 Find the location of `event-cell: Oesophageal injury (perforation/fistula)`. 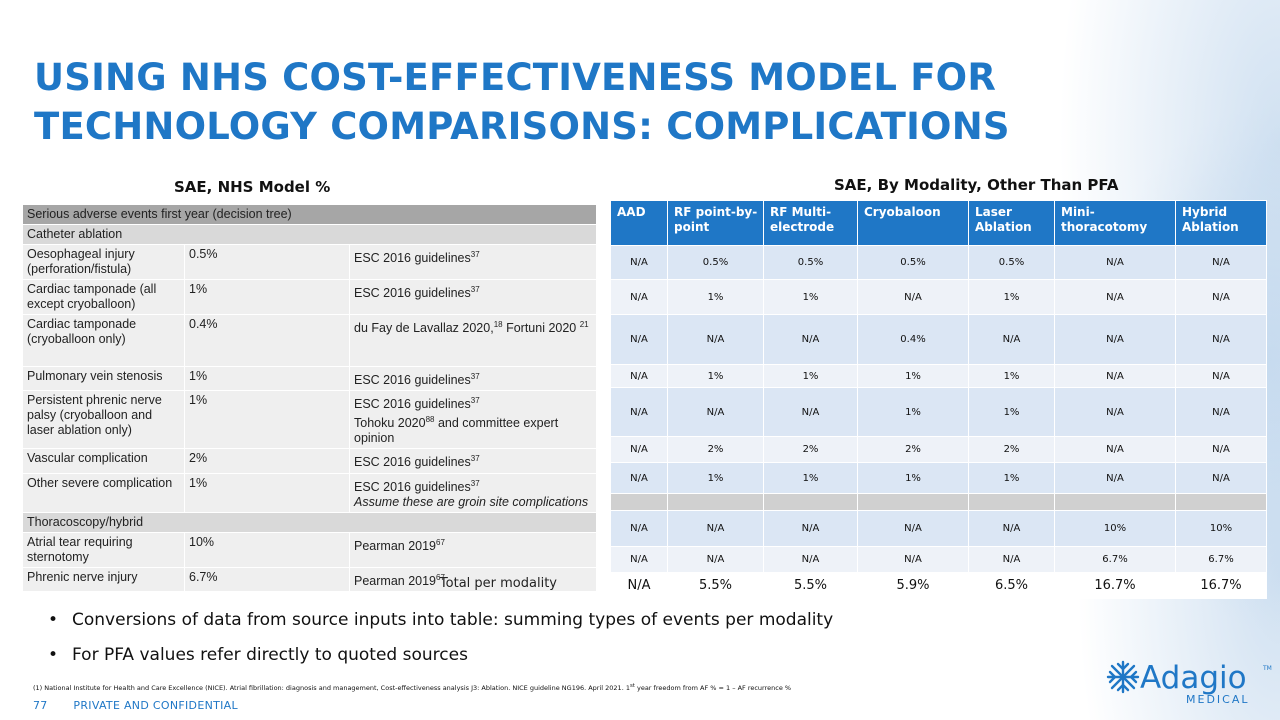

event-cell: Oesophageal injury (perforation/fistula) is located at coordinates (103, 262).